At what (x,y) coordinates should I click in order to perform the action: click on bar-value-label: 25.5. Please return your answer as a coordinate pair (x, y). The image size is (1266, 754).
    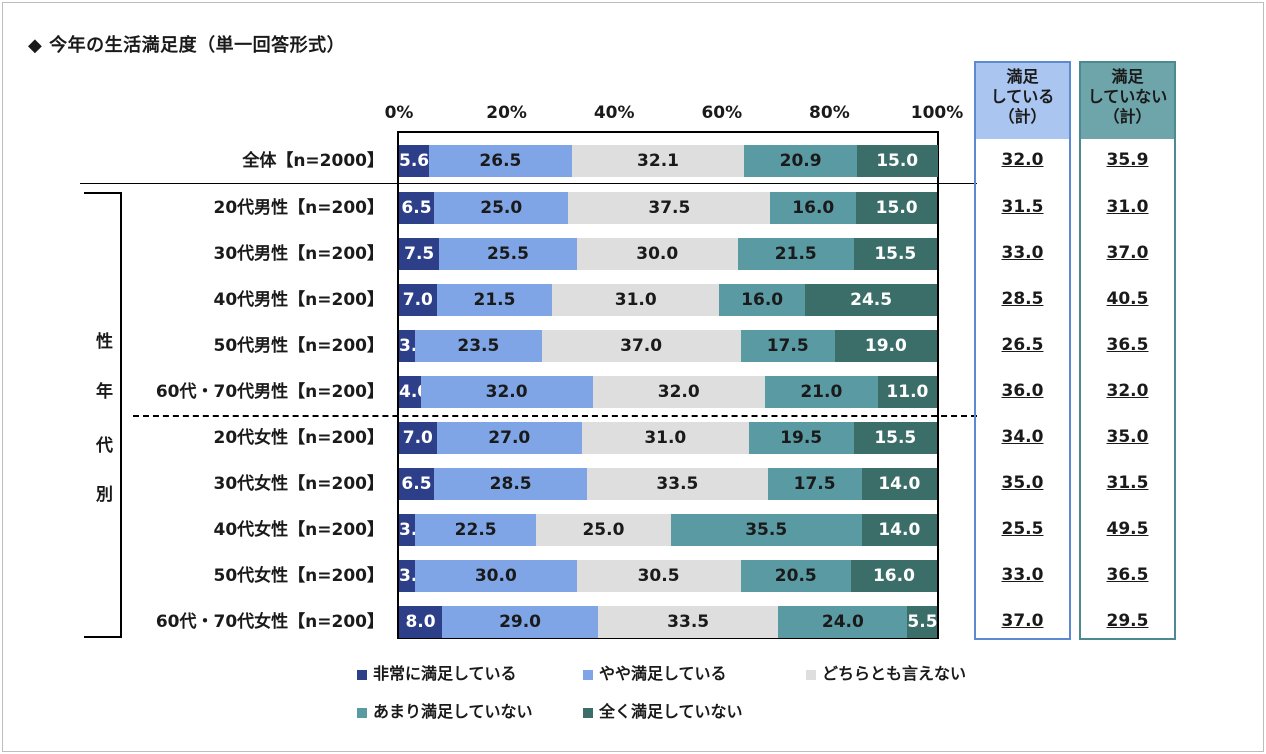
    Looking at the image, I should click on (507, 254).